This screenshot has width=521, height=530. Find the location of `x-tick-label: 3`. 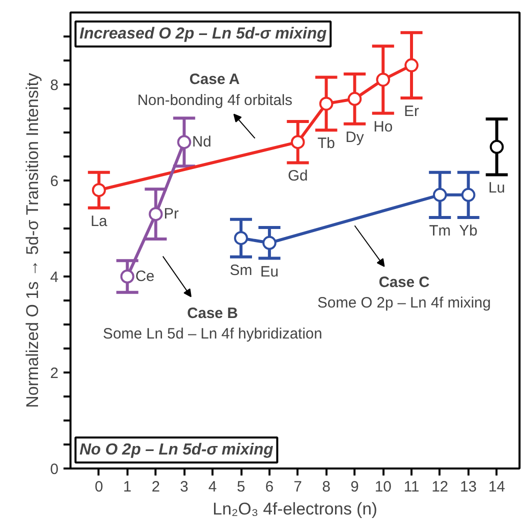

x-tick-label: 3 is located at coordinates (184, 487).